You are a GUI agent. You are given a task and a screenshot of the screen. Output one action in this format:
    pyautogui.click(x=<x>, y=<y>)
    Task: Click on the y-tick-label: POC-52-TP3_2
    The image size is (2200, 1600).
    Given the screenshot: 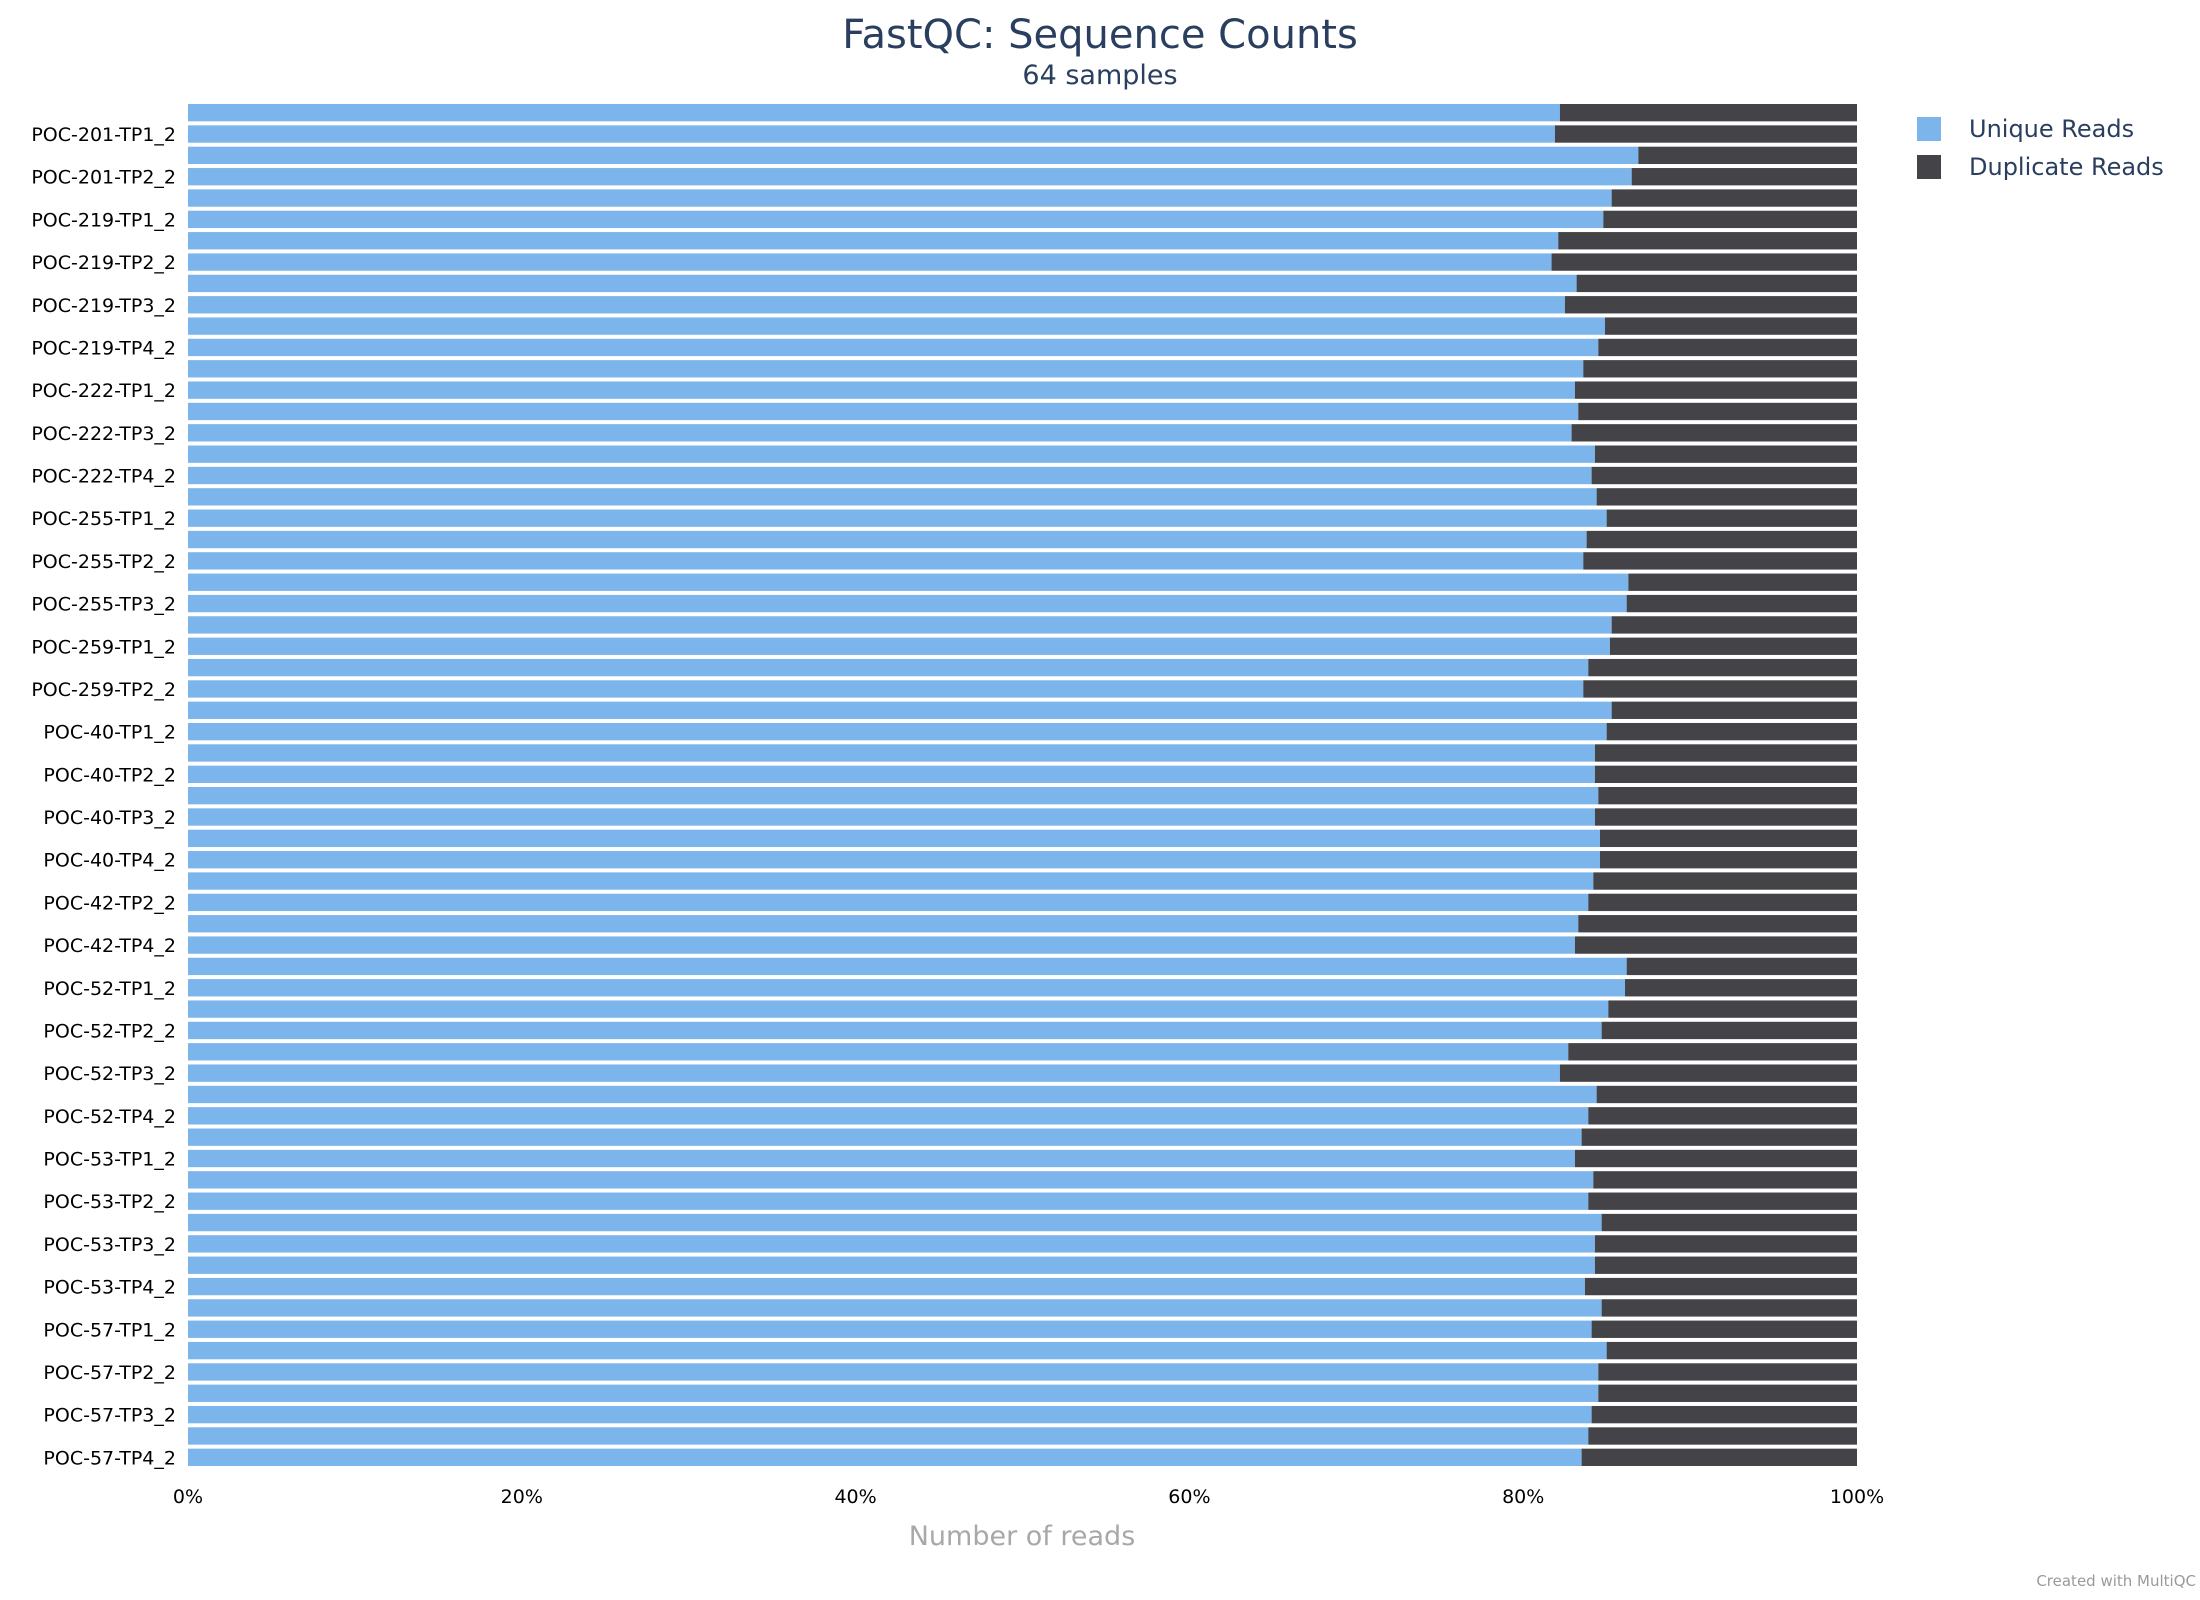 What is the action you would take?
    pyautogui.click(x=109, y=1074)
    